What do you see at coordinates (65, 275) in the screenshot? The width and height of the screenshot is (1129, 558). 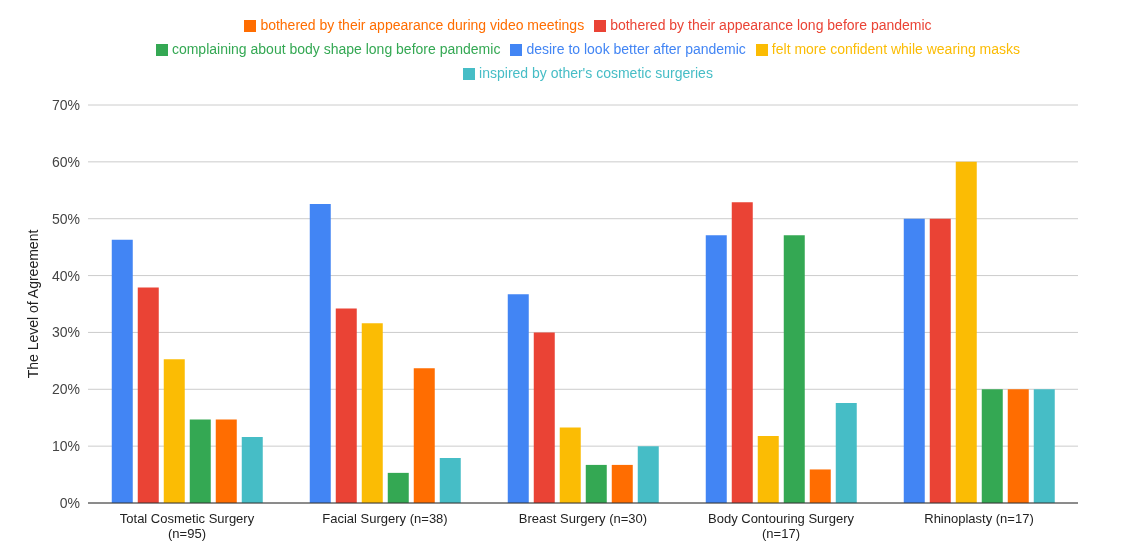 I see `y-tick-label: 40%` at bounding box center [65, 275].